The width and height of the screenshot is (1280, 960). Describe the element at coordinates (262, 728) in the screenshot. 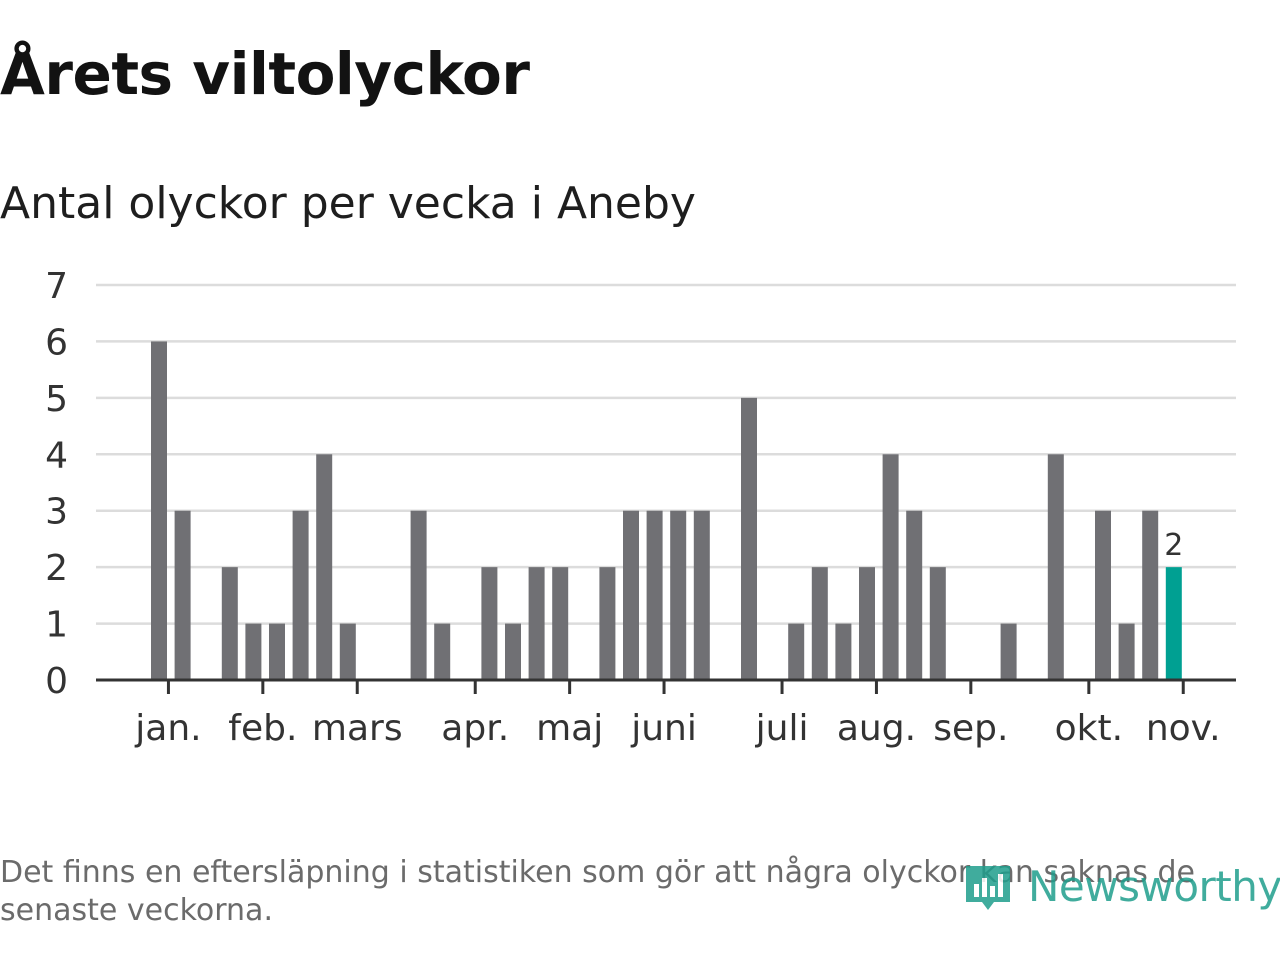

I see `x-tick-label: feb.` at that location.